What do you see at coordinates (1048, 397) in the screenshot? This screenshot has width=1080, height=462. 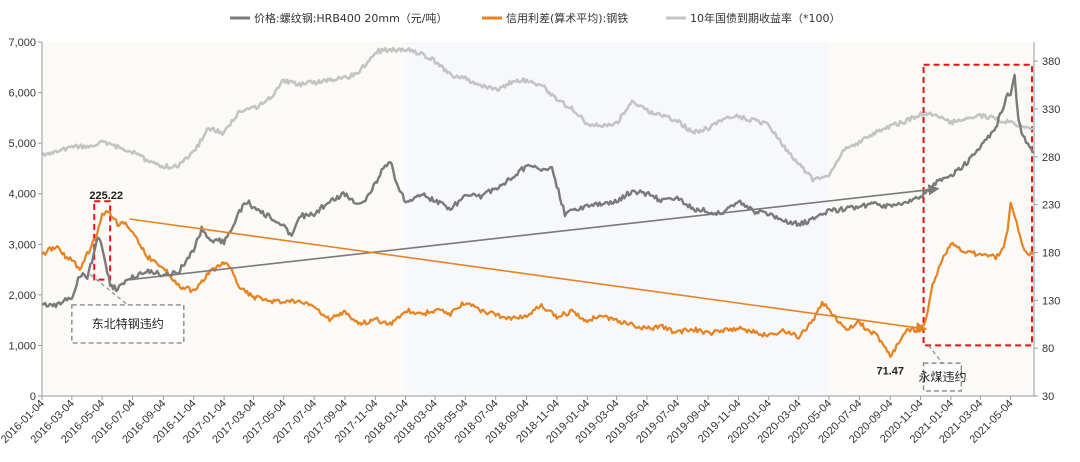 I see `right-tick-label: 30` at bounding box center [1048, 397].